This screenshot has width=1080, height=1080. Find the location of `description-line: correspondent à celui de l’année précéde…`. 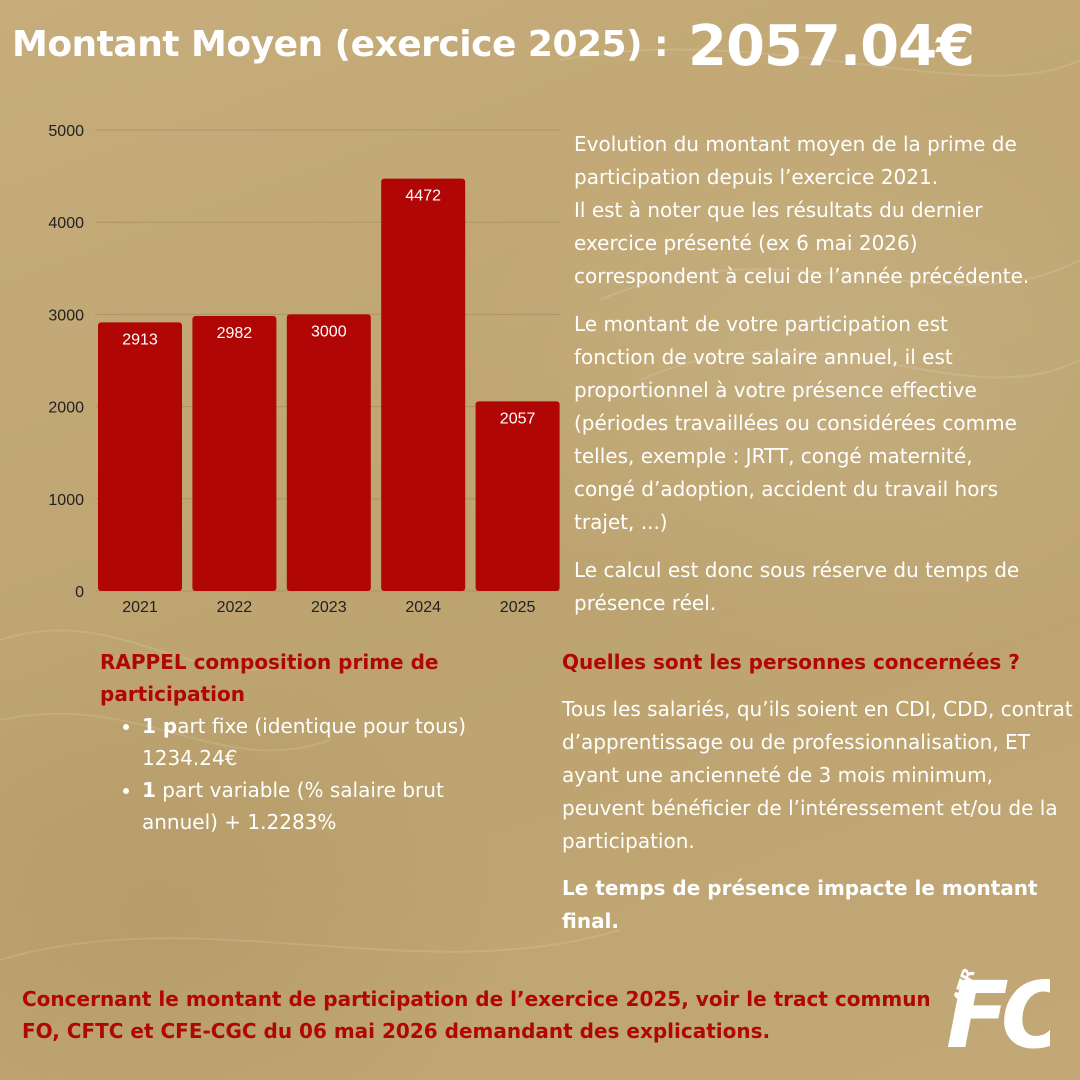

description-line: correspondent à celui de l’année précéde… is located at coordinates (802, 276).